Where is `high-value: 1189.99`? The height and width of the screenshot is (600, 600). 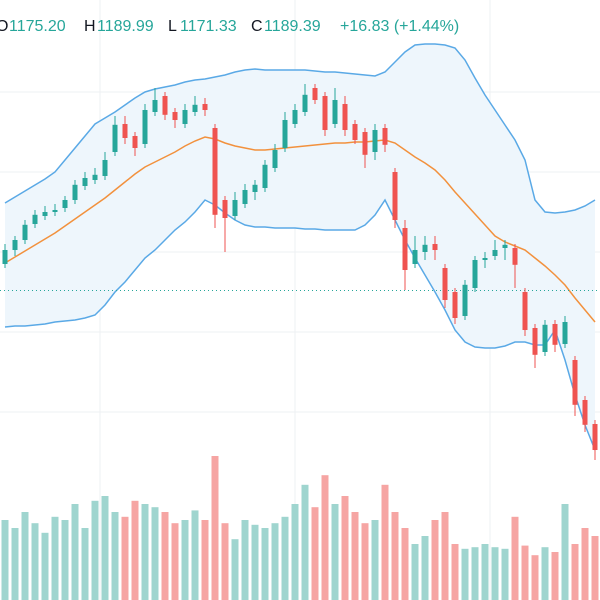 high-value: 1189.99 is located at coordinates (125, 26).